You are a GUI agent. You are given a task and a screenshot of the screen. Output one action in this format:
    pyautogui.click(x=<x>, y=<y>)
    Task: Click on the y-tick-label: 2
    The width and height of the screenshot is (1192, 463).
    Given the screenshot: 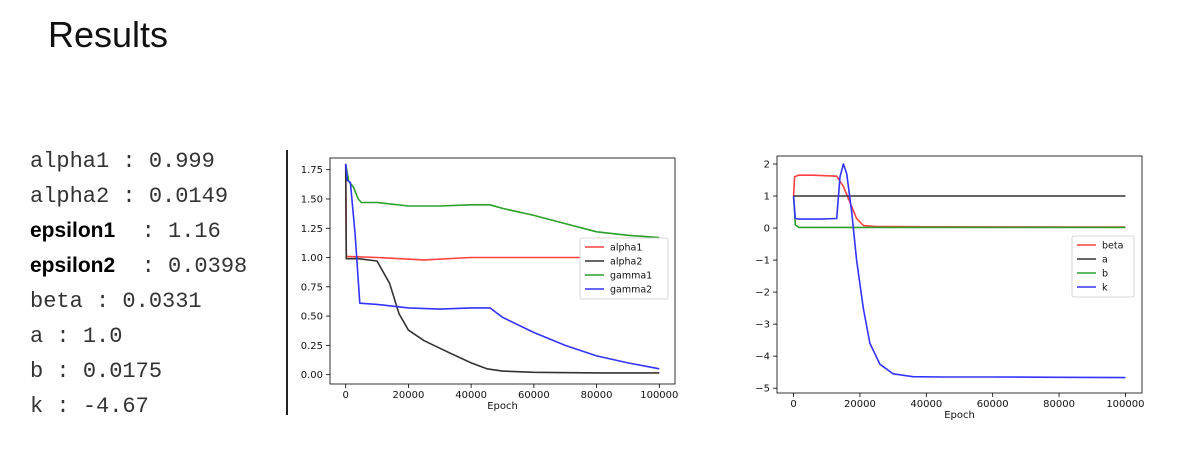 What is the action you would take?
    pyautogui.click(x=767, y=165)
    